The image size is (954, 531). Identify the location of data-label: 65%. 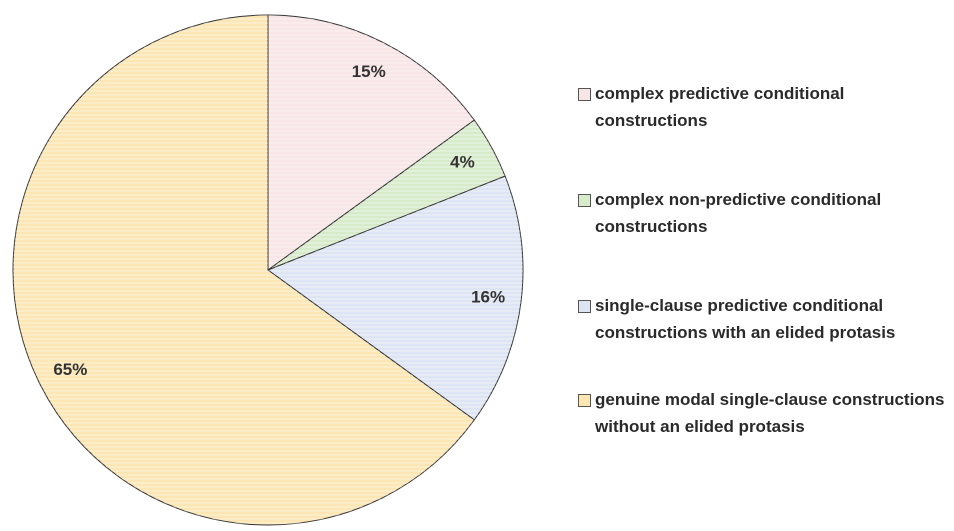
(70, 369).